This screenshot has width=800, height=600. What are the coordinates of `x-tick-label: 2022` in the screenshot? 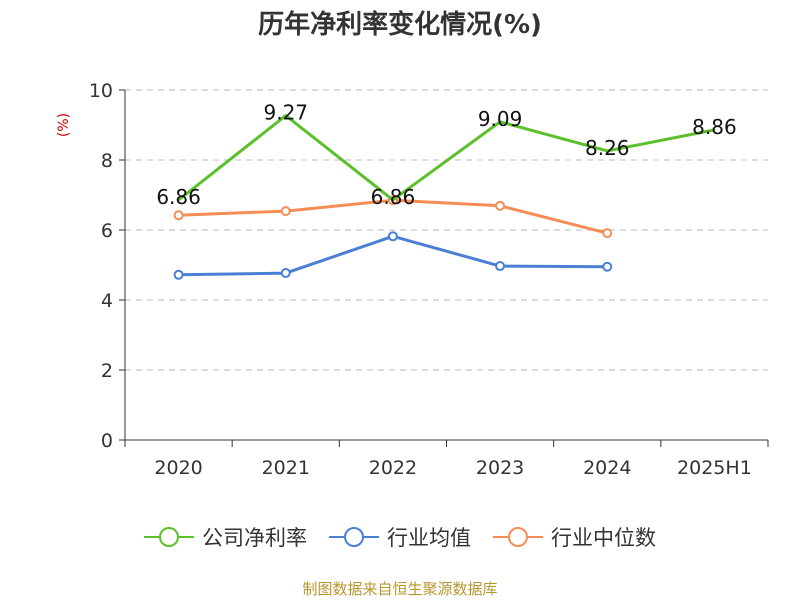 It's located at (393, 468).